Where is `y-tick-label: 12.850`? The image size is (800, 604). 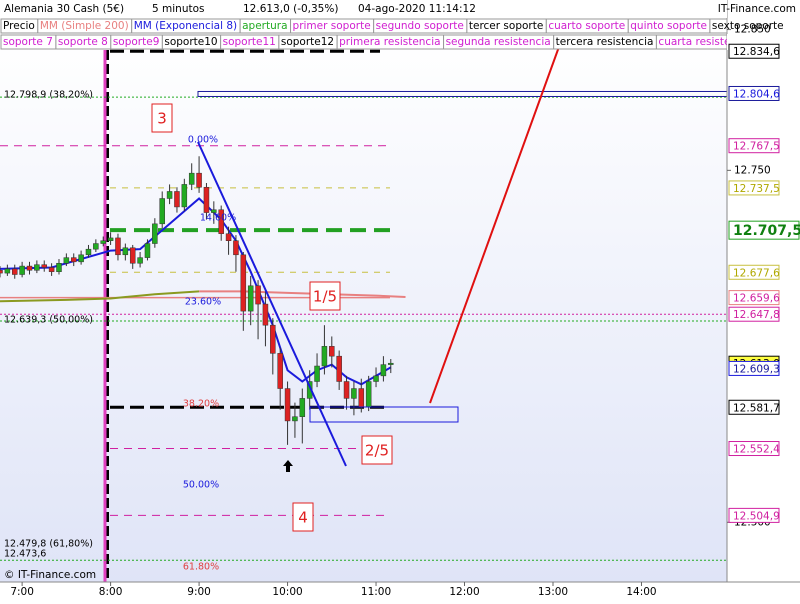
y-tick-label: 12.850 is located at coordinates (752, 30).